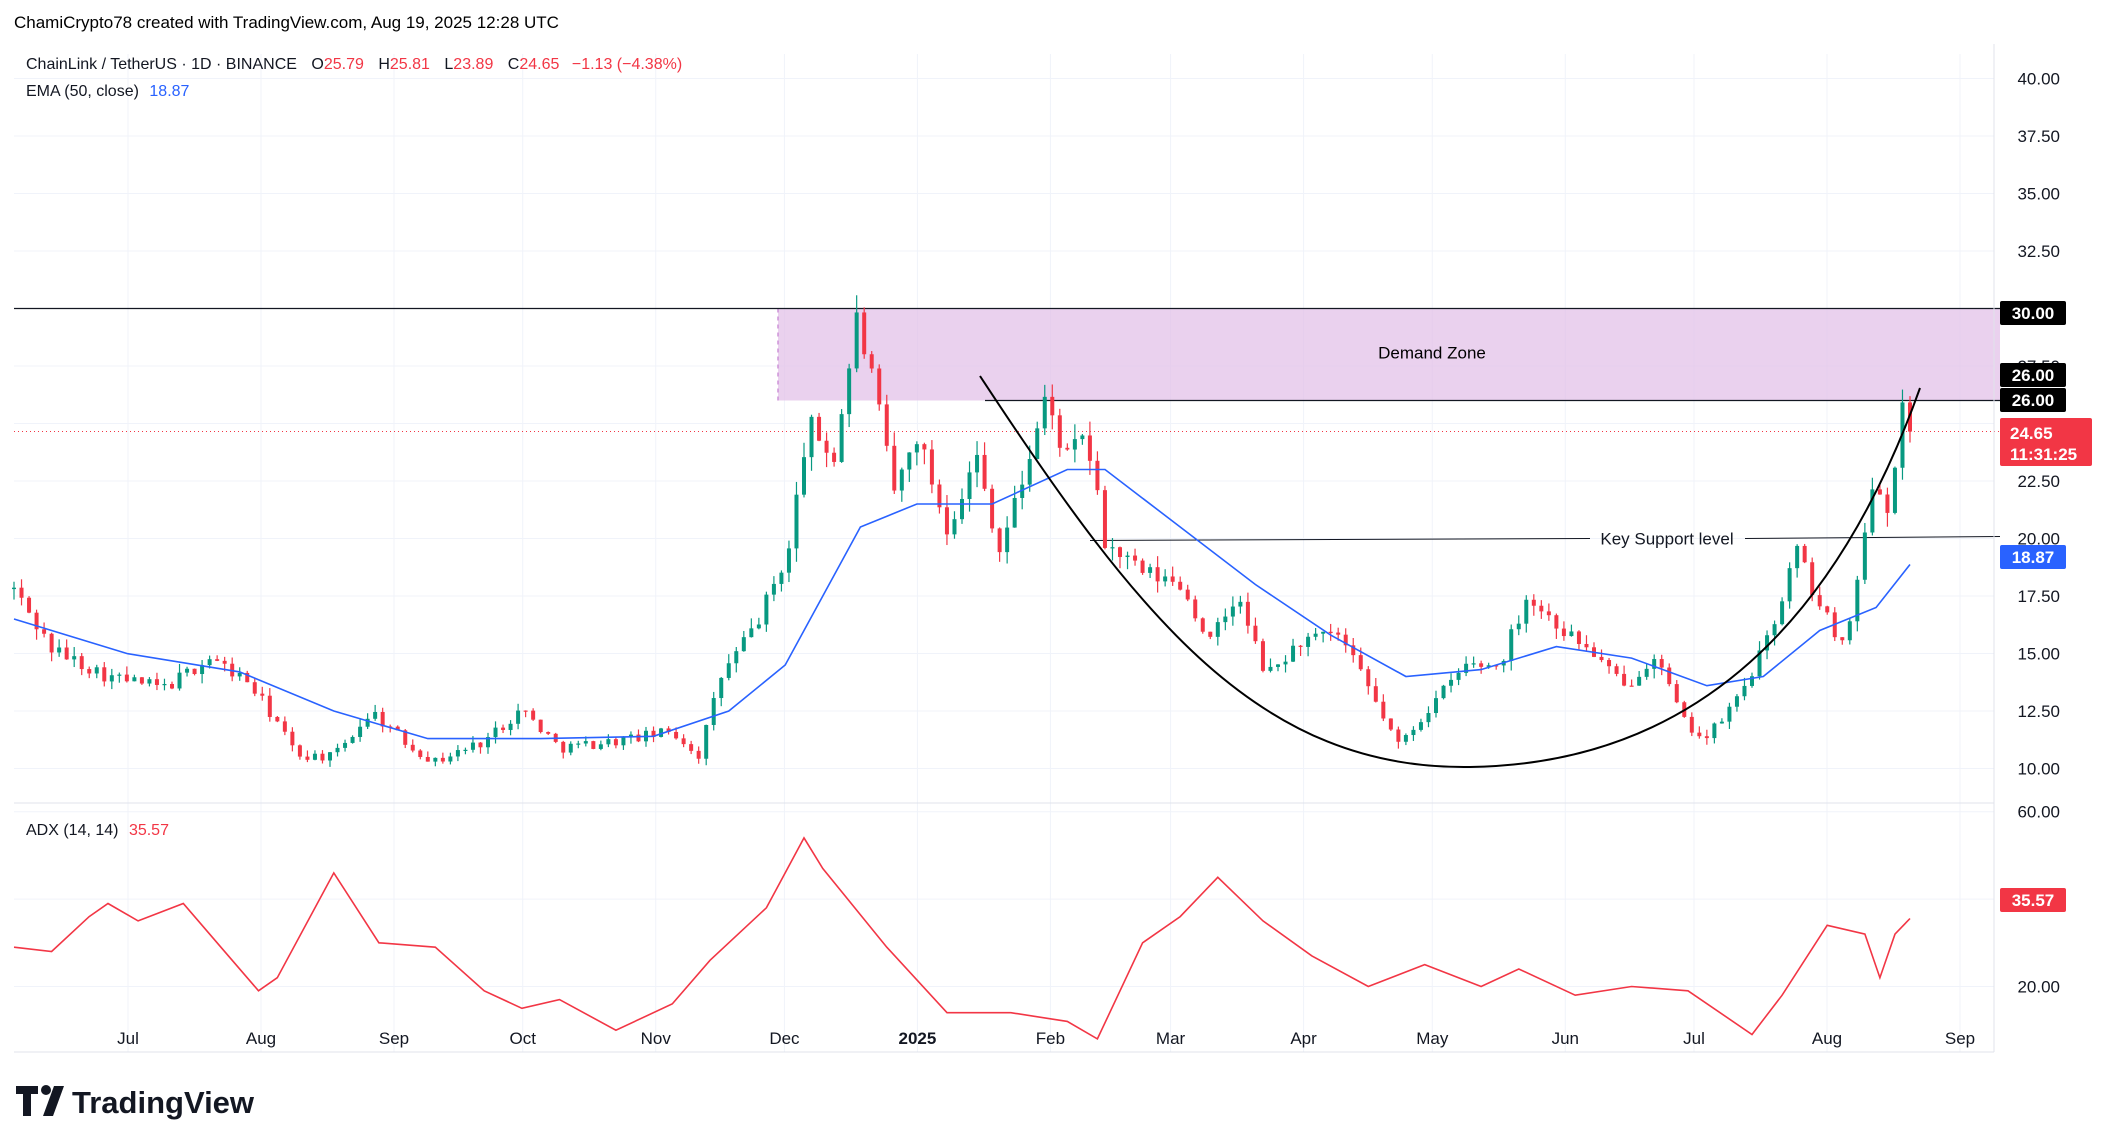 The height and width of the screenshot is (1145, 2114). What do you see at coordinates (394, 1038) in the screenshot?
I see `time-tick-label: Sep` at bounding box center [394, 1038].